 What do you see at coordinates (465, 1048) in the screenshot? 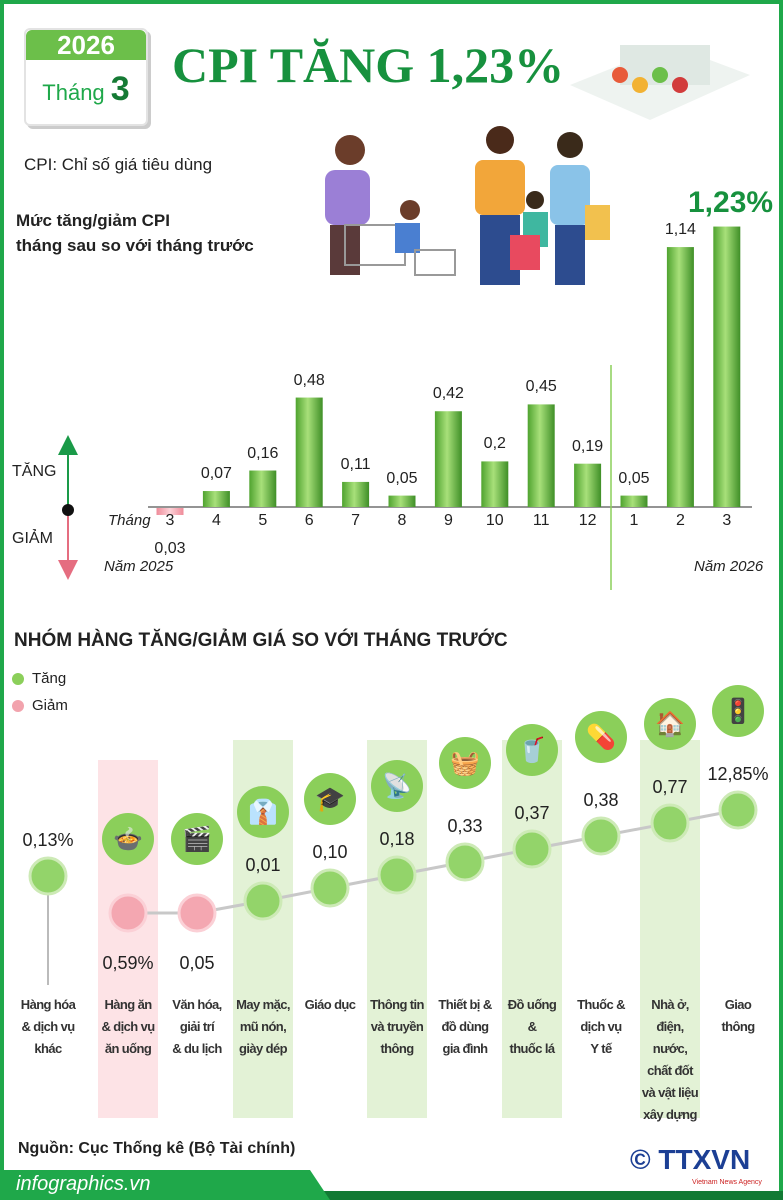
I see `category-line: gia đình` at bounding box center [465, 1048].